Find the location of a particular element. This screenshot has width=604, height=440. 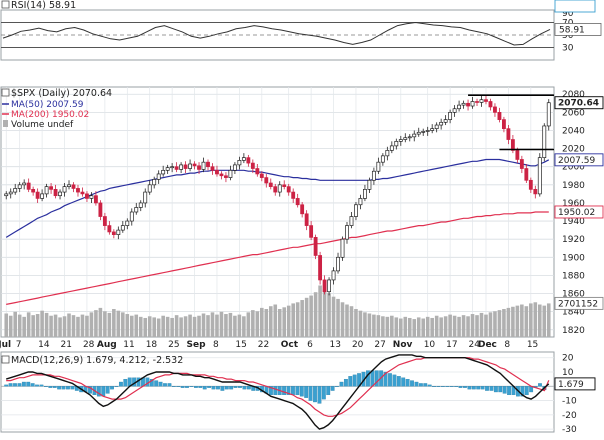

price-tick-label: 2080 is located at coordinates (573, 95).